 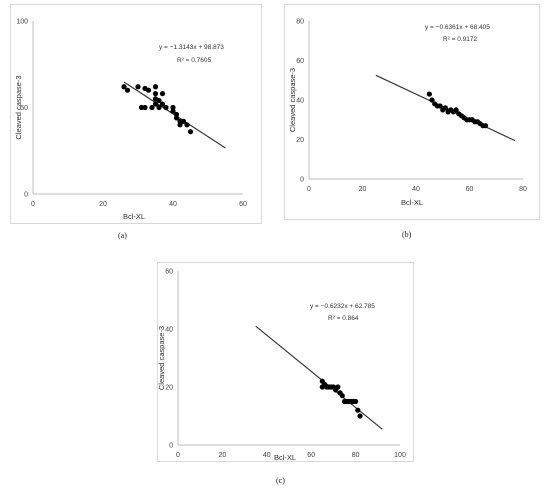 I want to click on x-tick-label: 100, so click(x=400, y=455).